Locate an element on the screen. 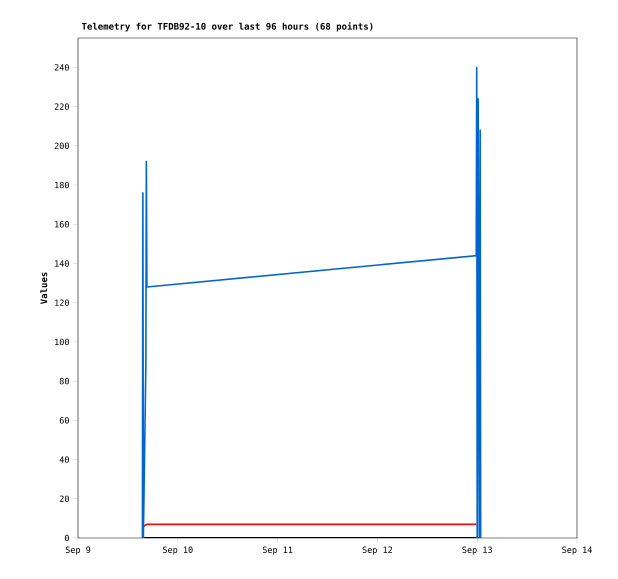  y-axis-title: Values is located at coordinates (44, 288).